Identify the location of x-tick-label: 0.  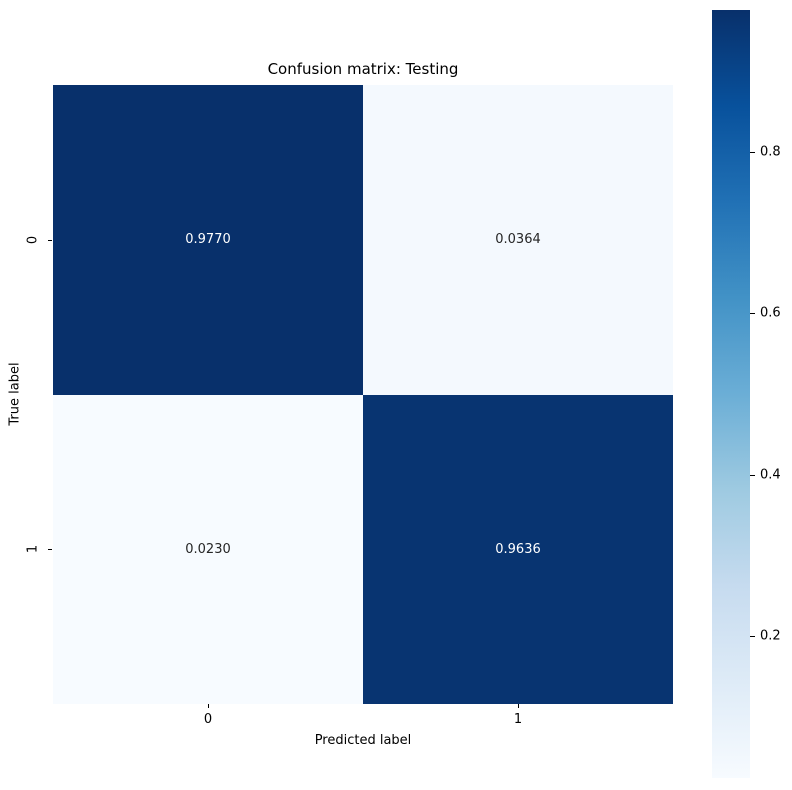
(208, 719).